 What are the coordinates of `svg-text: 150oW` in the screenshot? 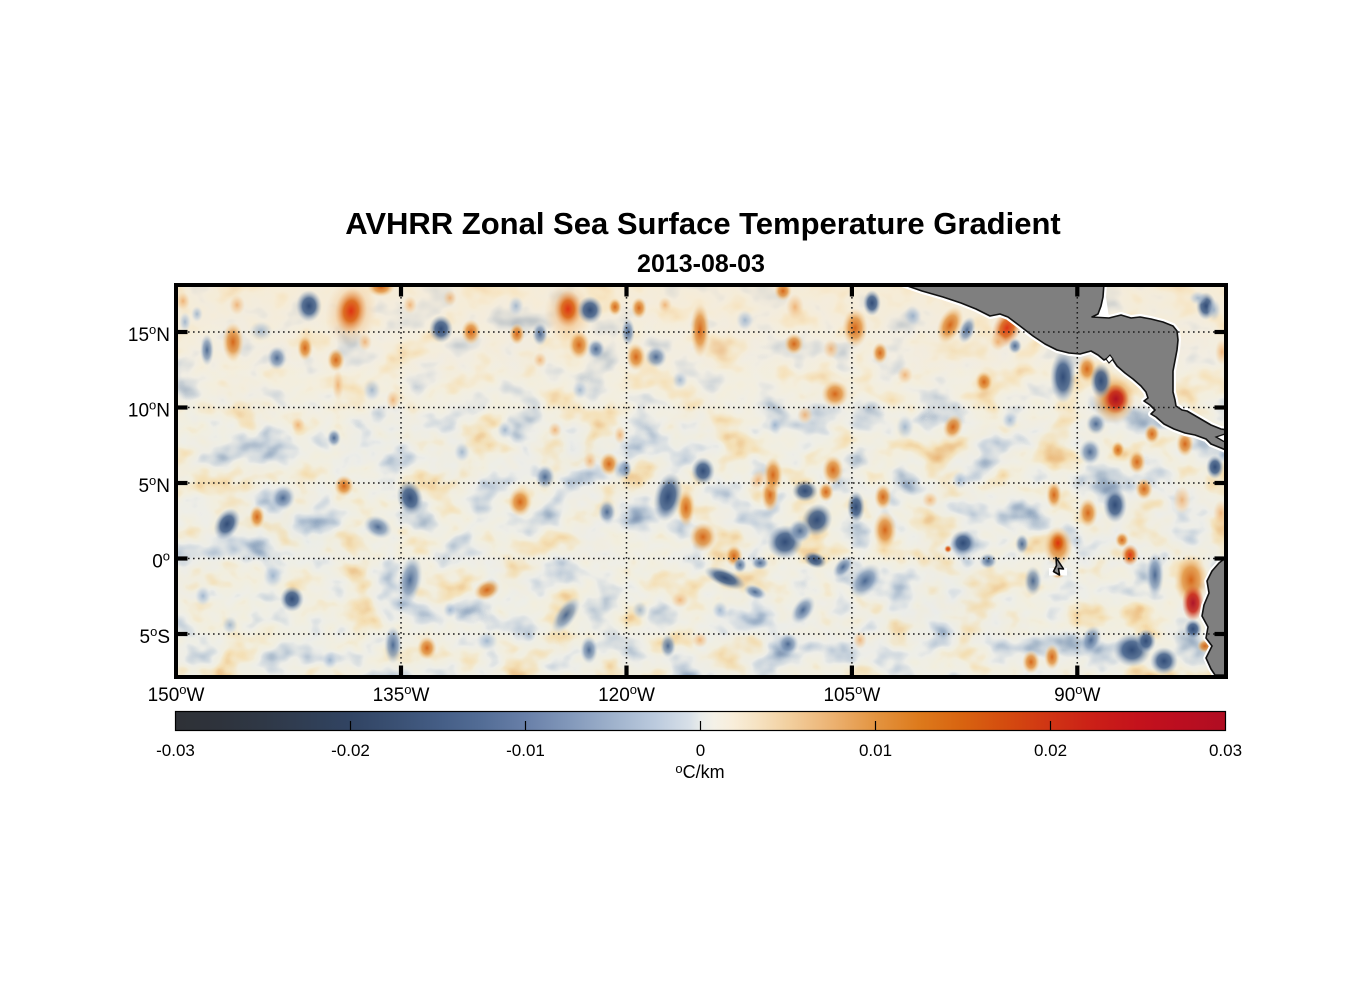 It's located at (176, 694).